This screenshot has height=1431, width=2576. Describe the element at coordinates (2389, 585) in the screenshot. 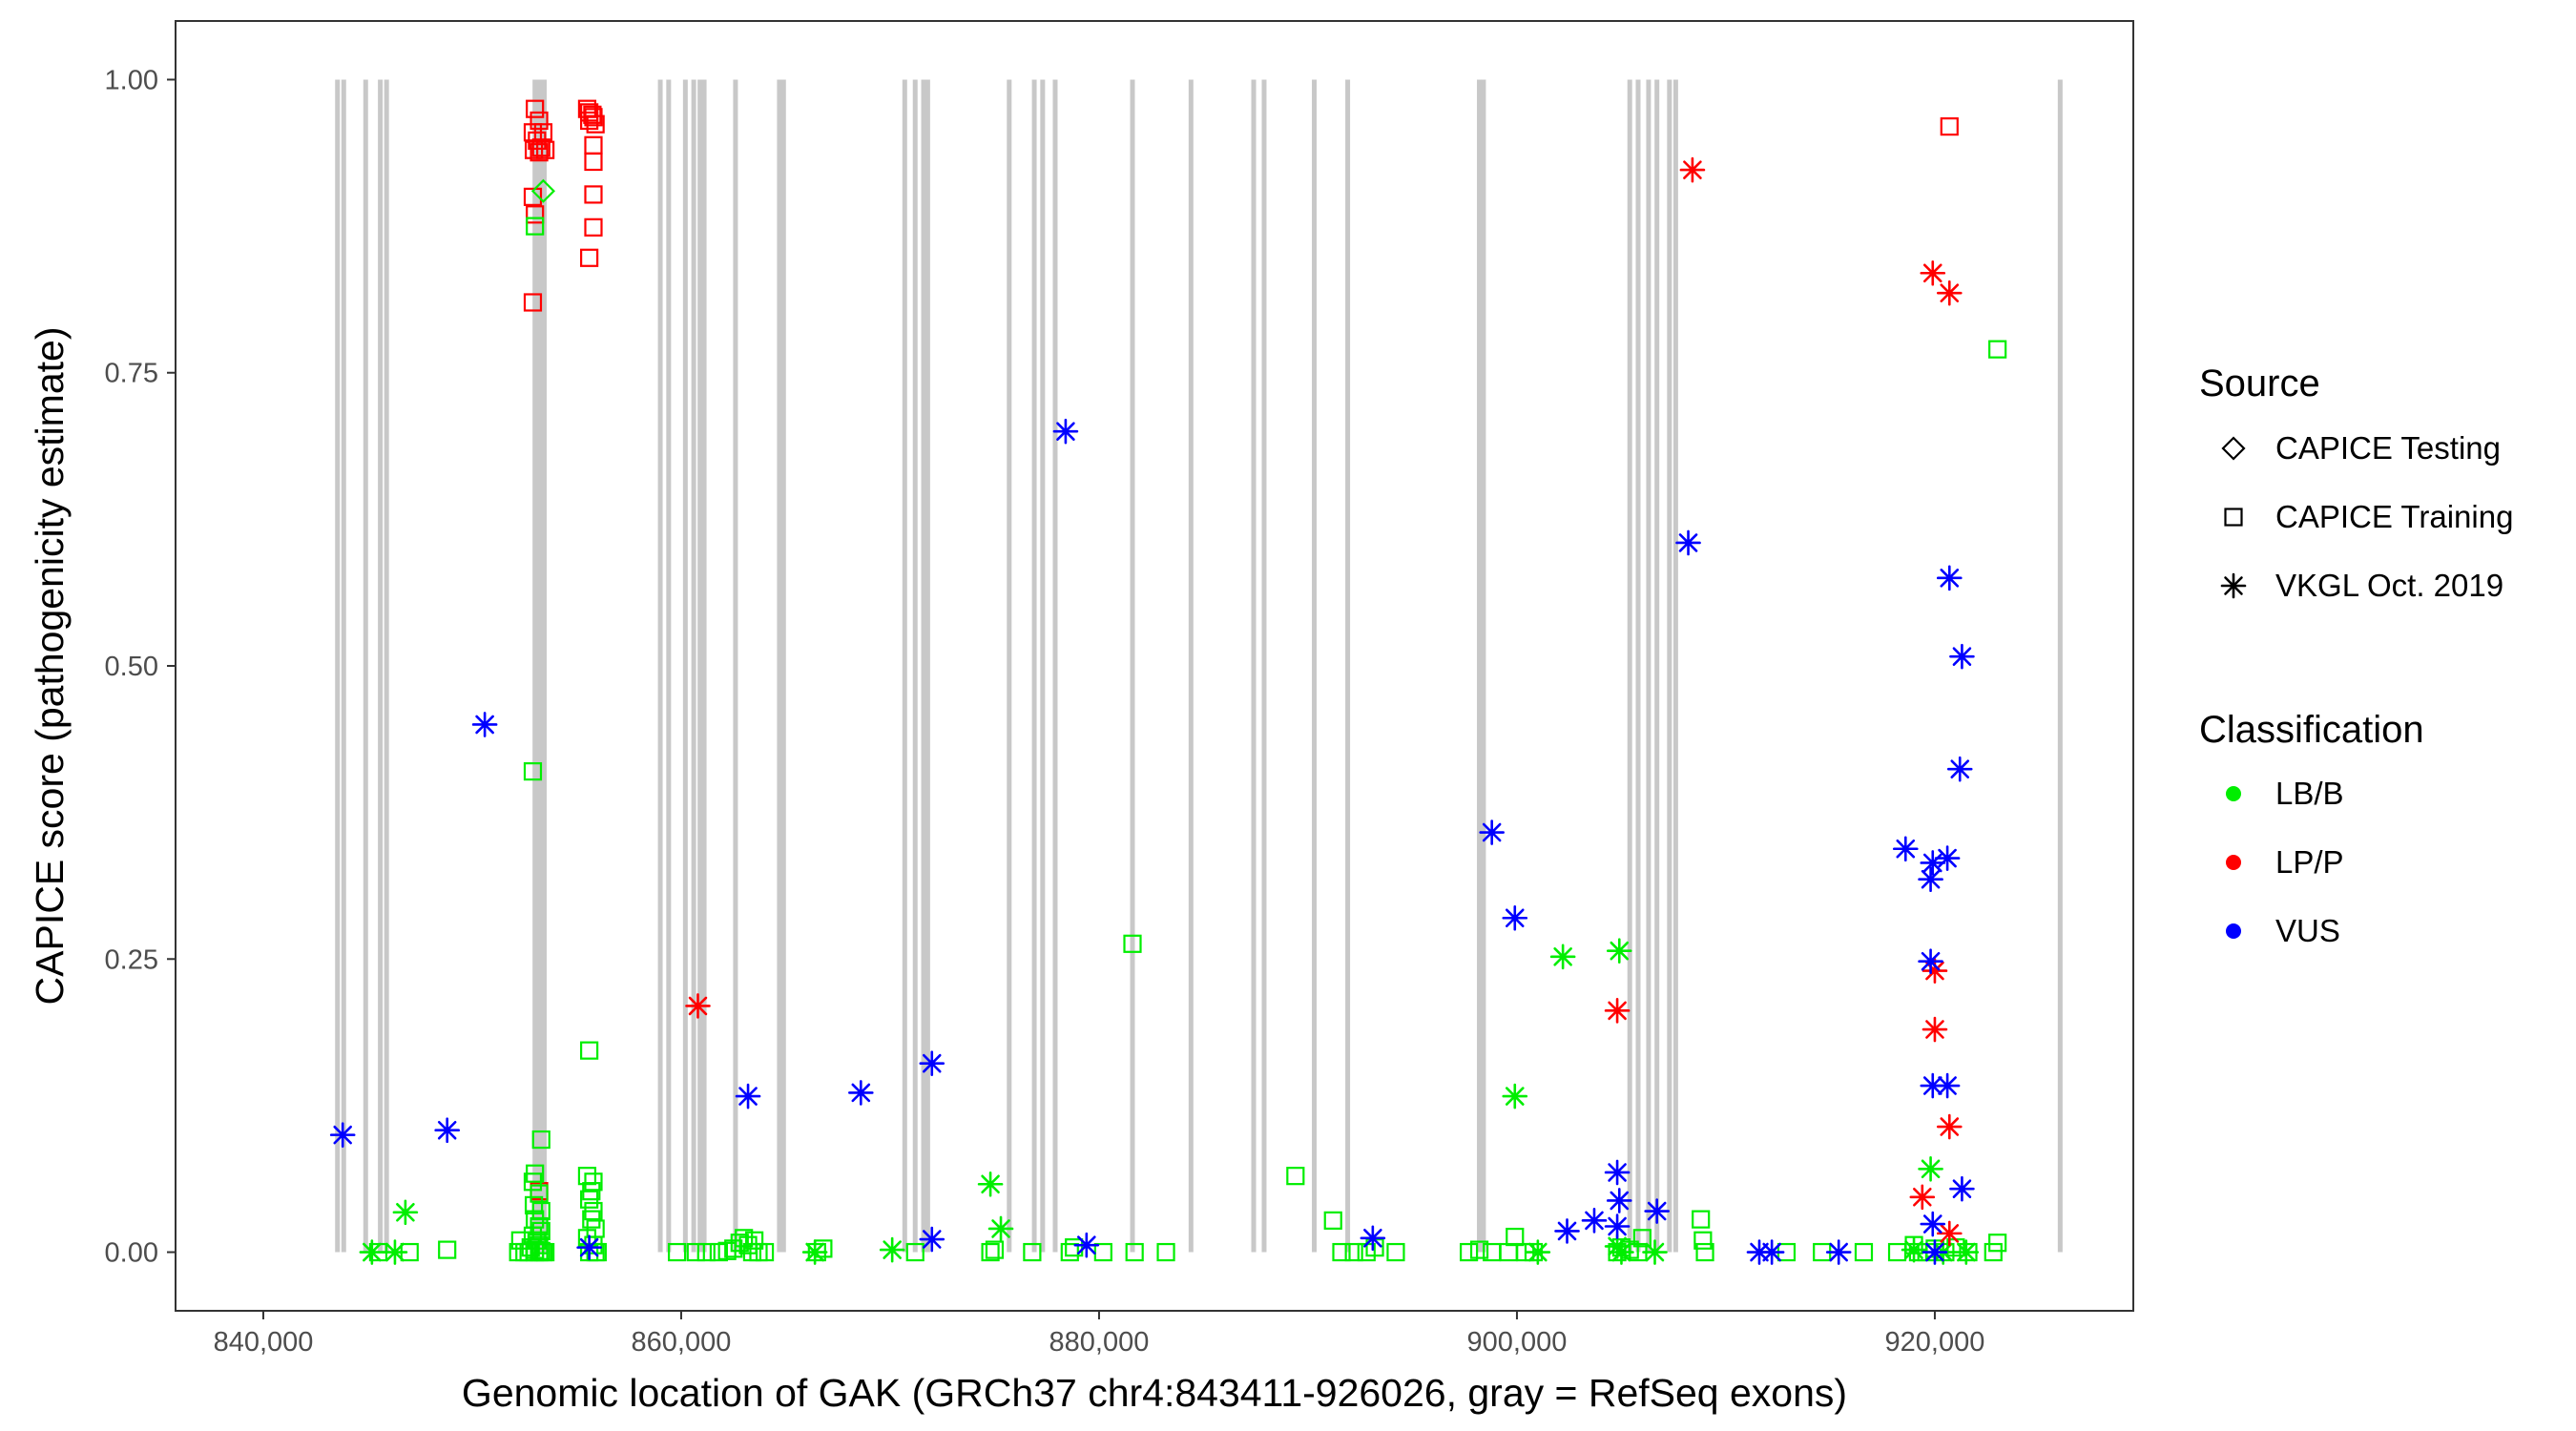

I see `legend-source-label: VKGL Oct. 2019` at that location.